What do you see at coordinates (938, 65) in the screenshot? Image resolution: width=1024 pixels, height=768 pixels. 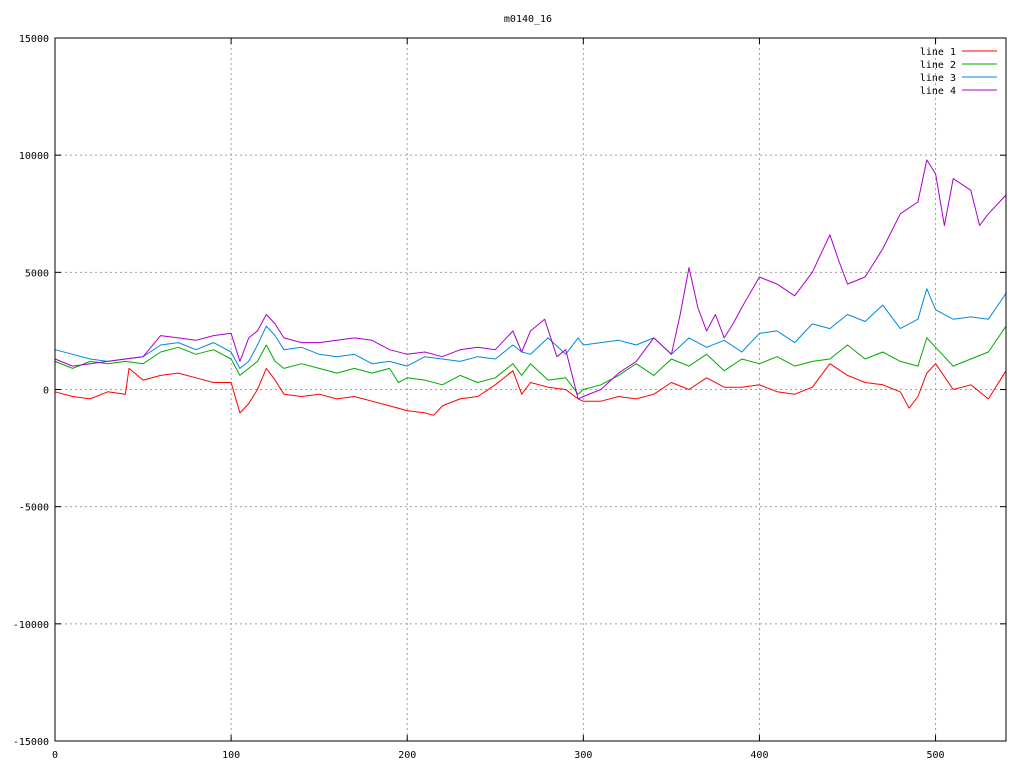 I see `legend-label: line 2` at bounding box center [938, 65].